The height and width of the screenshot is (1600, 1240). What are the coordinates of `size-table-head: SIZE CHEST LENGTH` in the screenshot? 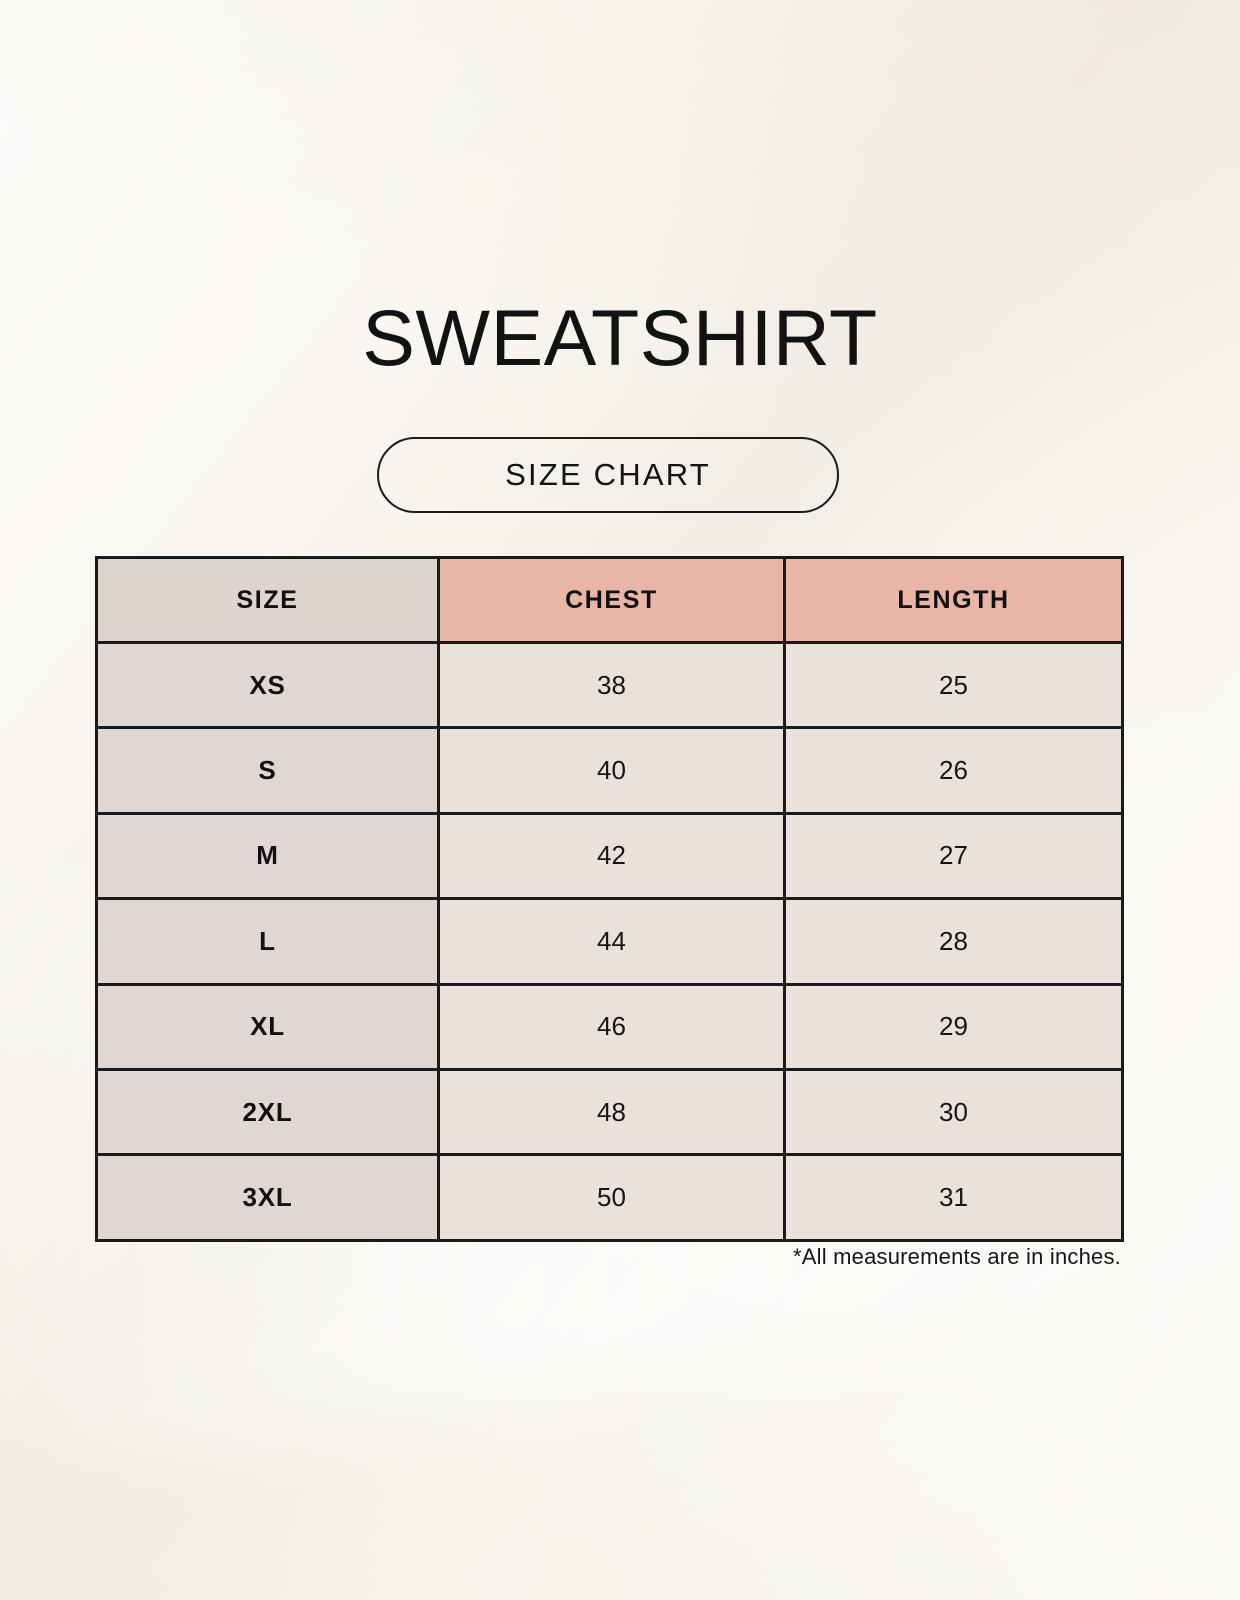 It's located at (609, 600).